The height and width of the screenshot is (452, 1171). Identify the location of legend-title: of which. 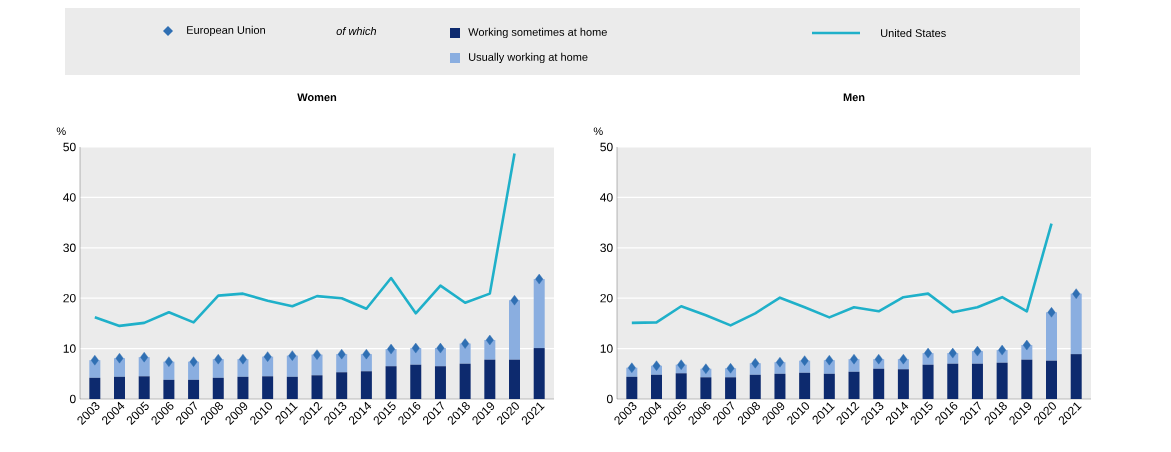
(356, 31).